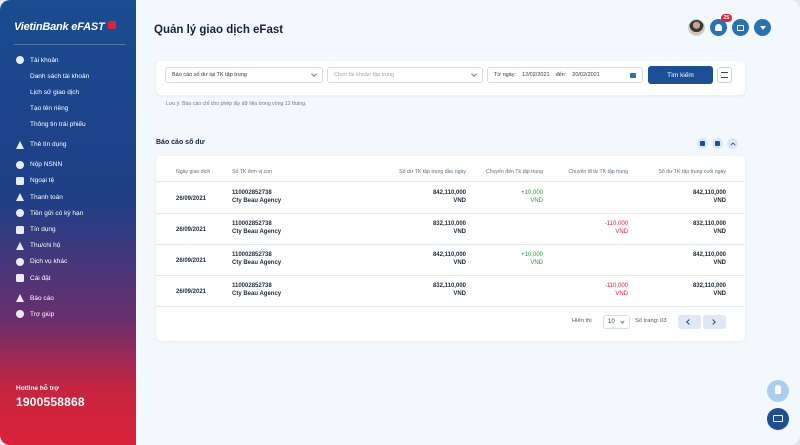 The height and width of the screenshot is (445, 800). What do you see at coordinates (42, 181) in the screenshot?
I see `sidebar-item-label: Ngoại tệ` at bounding box center [42, 181].